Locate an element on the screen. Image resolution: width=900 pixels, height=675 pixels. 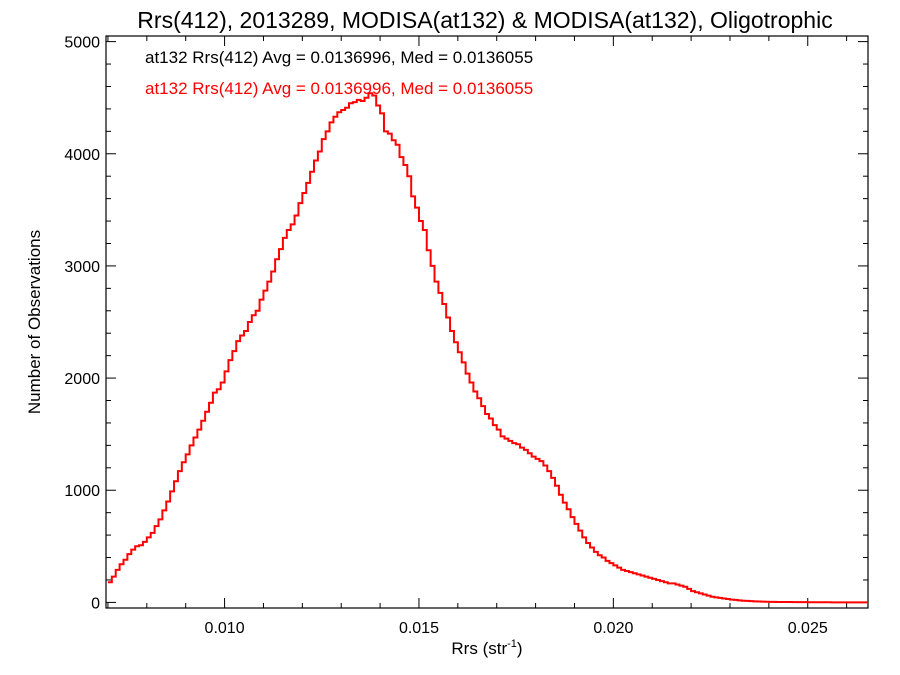
x-axis-title-exponent: -1 is located at coordinates (512, 644).